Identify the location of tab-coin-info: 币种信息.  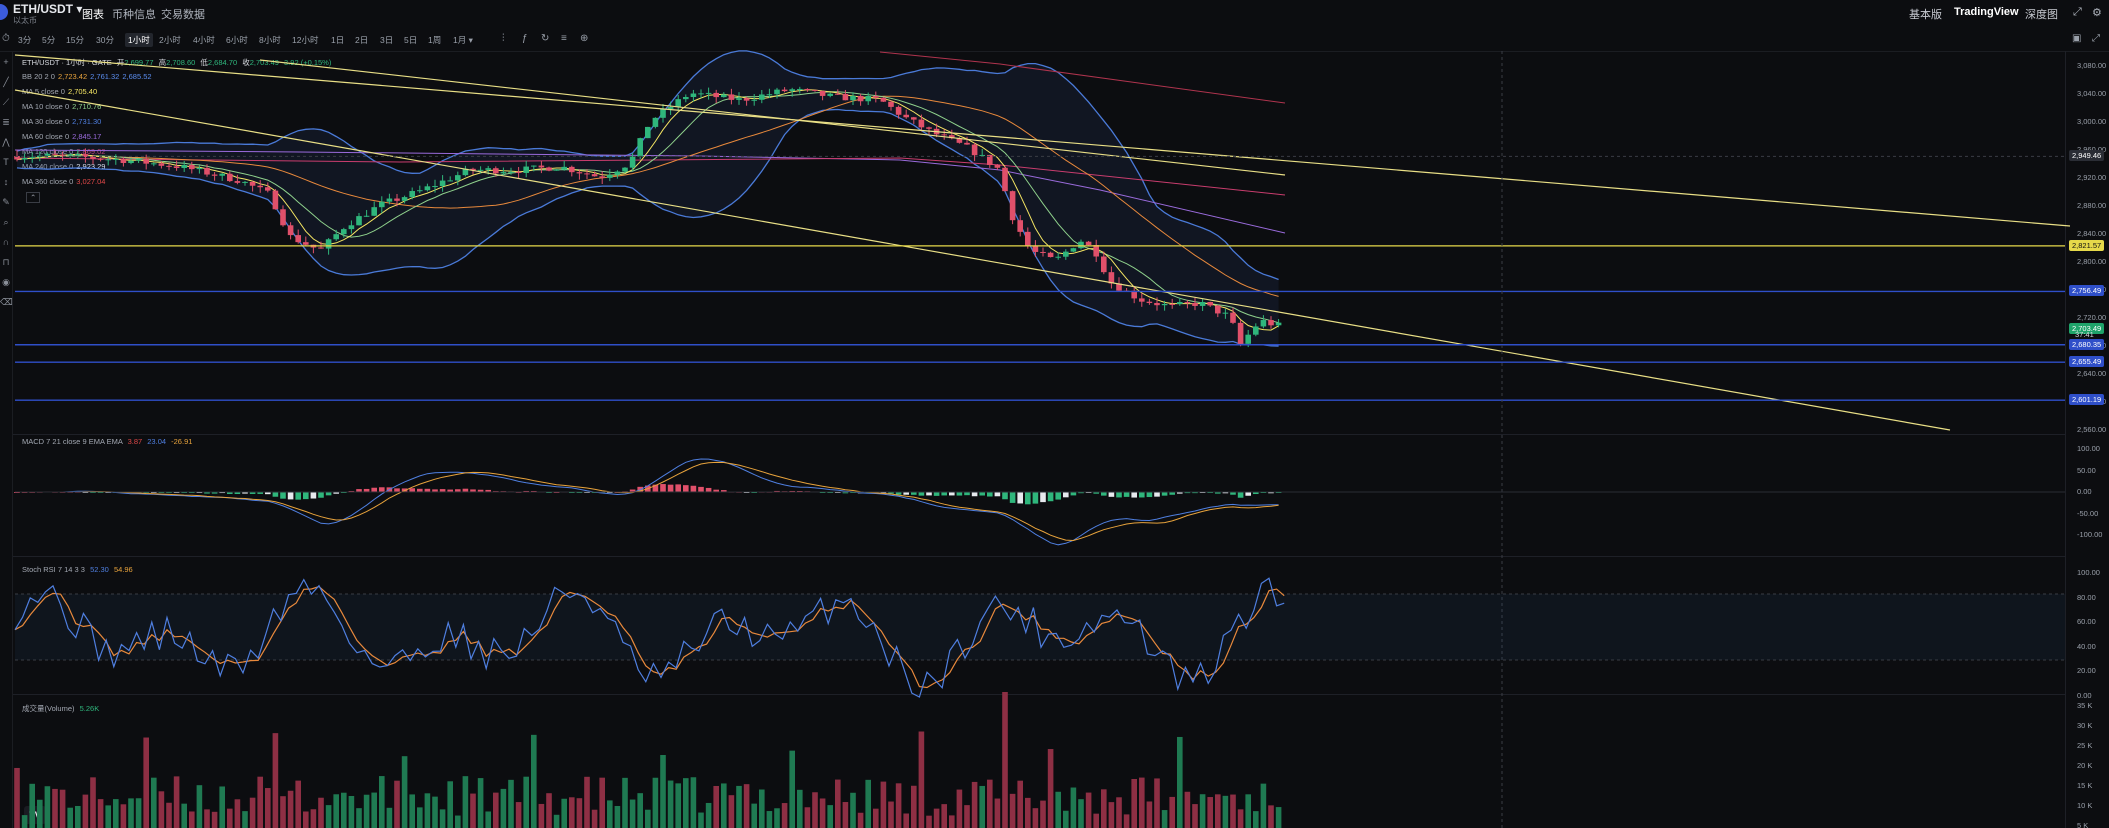
(134, 15).